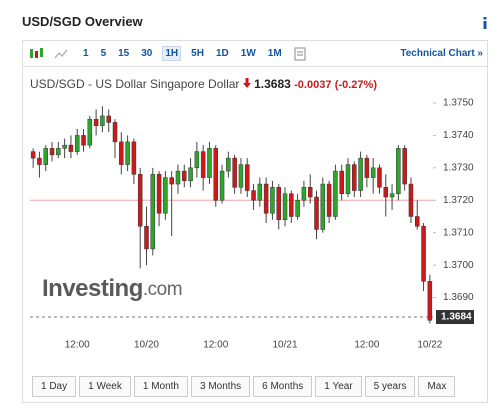 The width and height of the screenshot is (500, 412). Describe the element at coordinates (135, 84) in the screenshot. I see `instrument-name: USD/SGD - US Dollar Singapore Dollar` at that location.